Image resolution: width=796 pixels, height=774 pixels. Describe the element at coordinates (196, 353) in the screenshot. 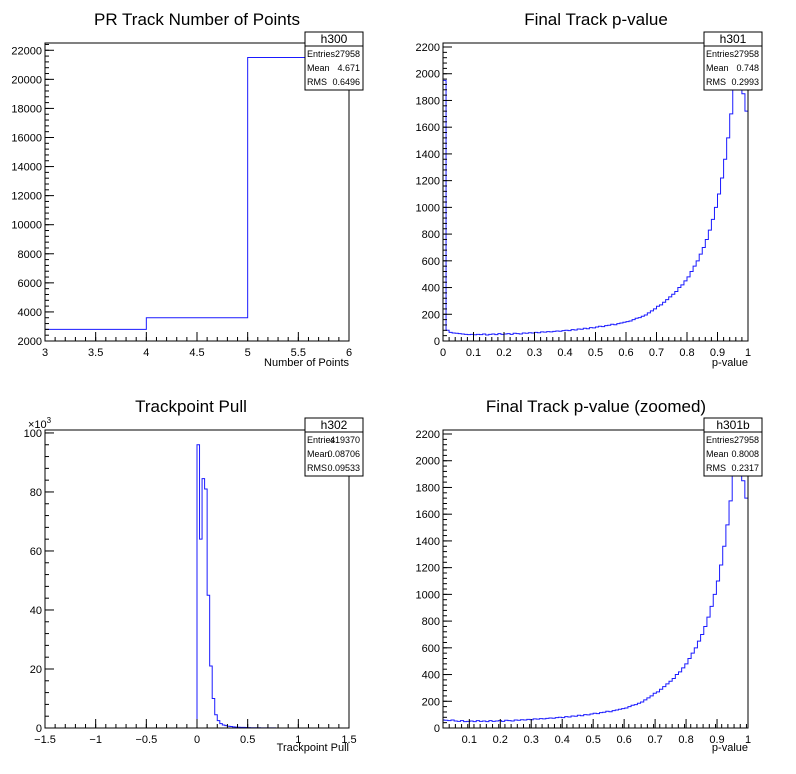

I see `x-tick-label: 4.5` at that location.